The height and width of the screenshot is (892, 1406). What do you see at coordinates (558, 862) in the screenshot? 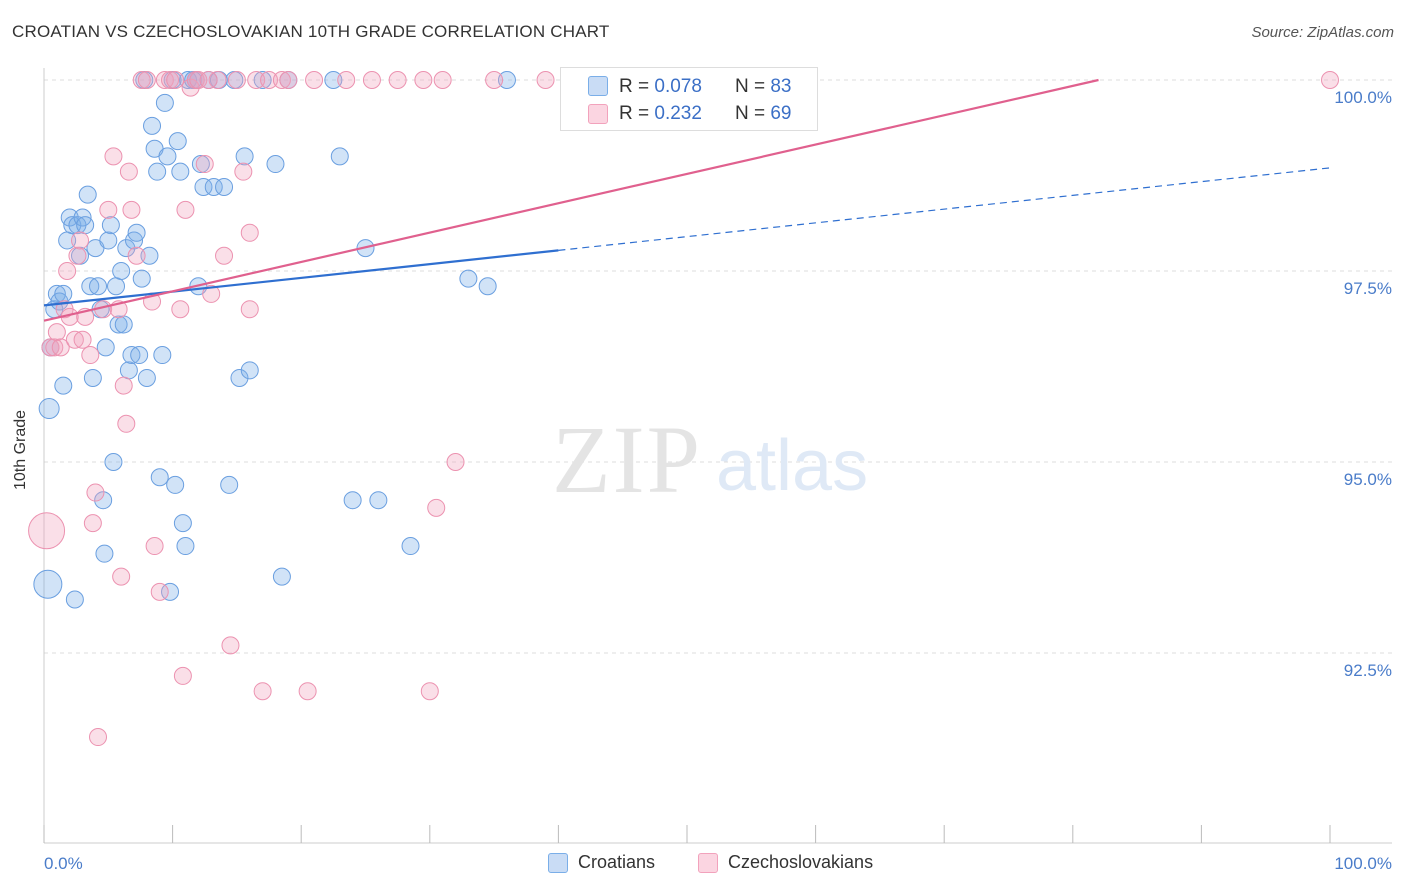
I see `bottom-swatch-croatians` at bounding box center [558, 862].